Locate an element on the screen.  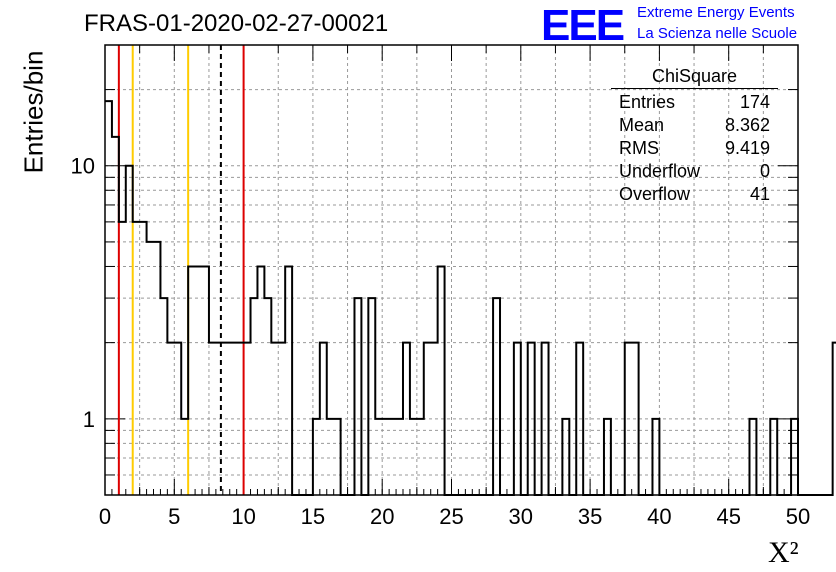
stats-value: 8.362 is located at coordinates (747, 125).